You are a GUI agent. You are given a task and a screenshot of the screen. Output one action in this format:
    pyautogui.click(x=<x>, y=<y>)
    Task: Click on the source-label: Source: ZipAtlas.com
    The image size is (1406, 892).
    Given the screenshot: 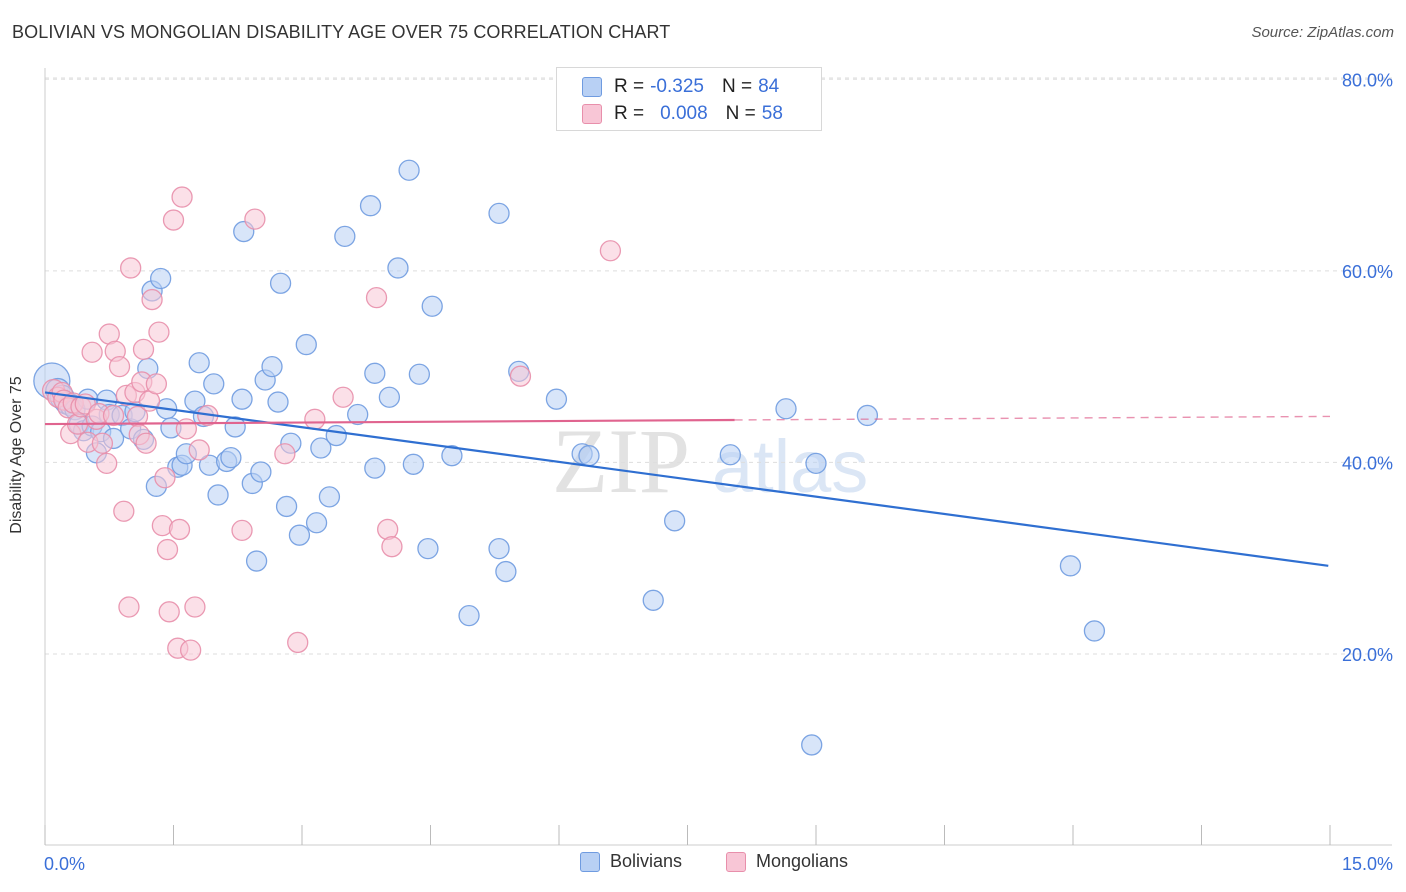 What is the action you would take?
    pyautogui.click(x=1322, y=32)
    